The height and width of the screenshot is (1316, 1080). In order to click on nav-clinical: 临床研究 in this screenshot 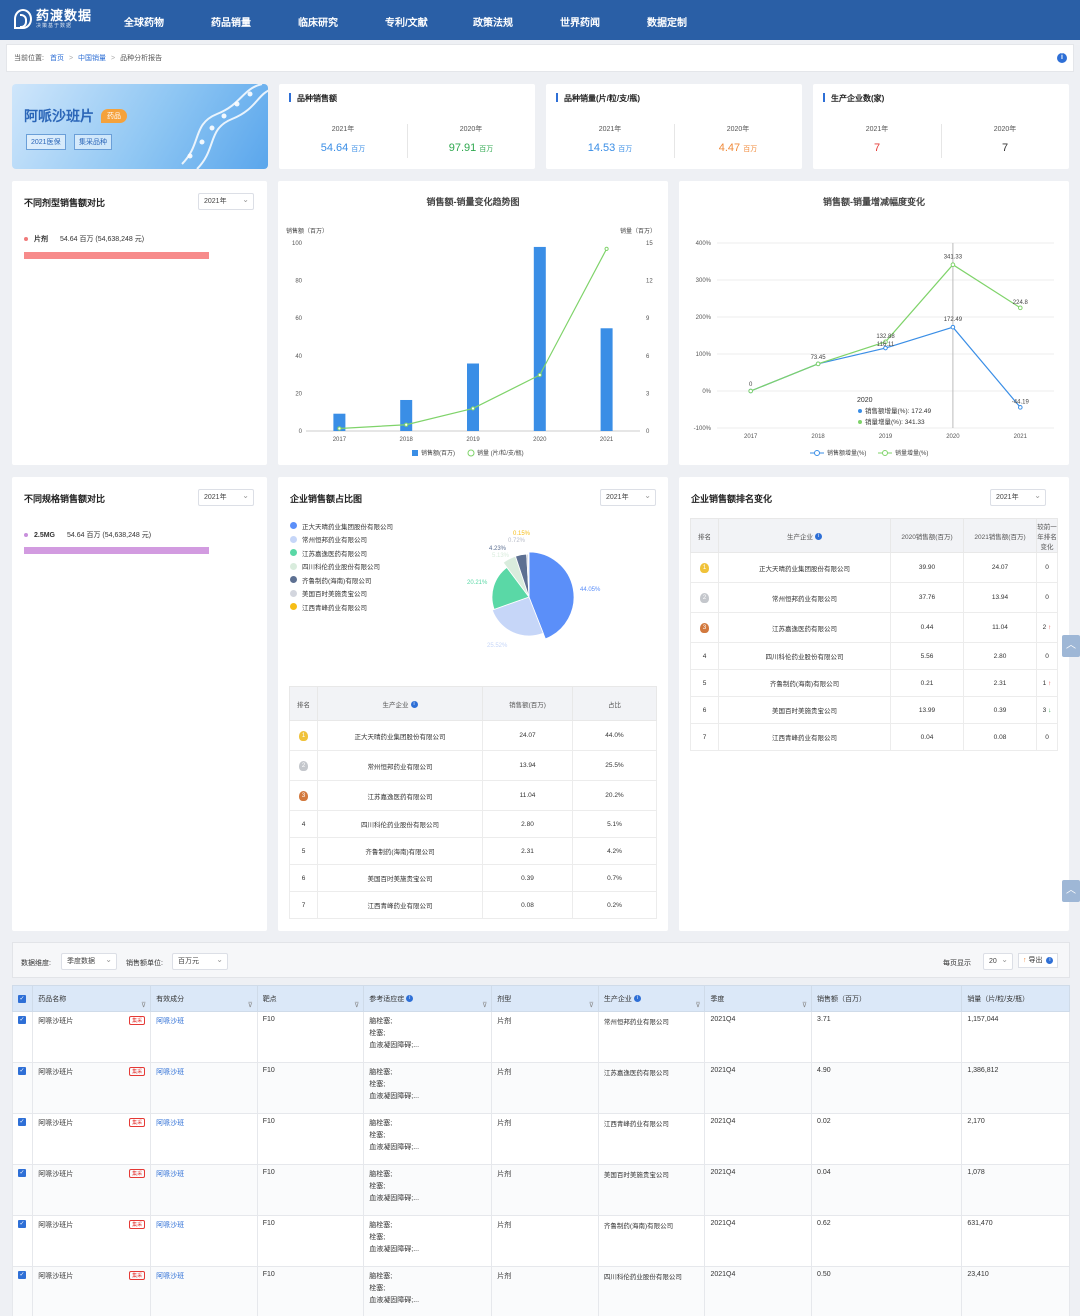, I will do `click(318, 23)`.